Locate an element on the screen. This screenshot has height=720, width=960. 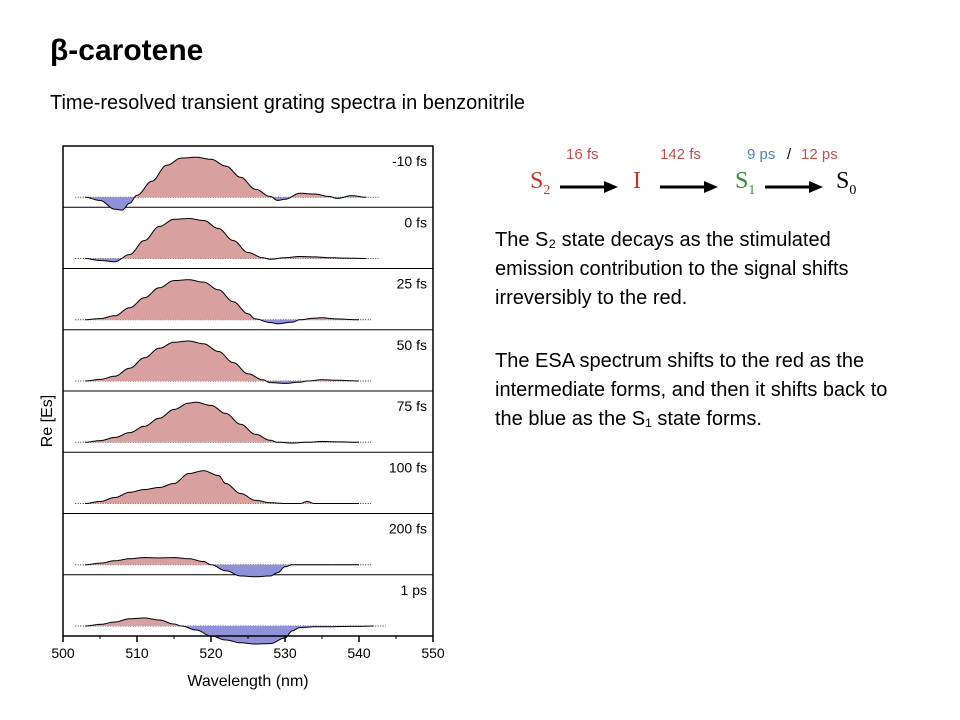
rate-s1-to-s0-a: 9 ps is located at coordinates (761, 154).